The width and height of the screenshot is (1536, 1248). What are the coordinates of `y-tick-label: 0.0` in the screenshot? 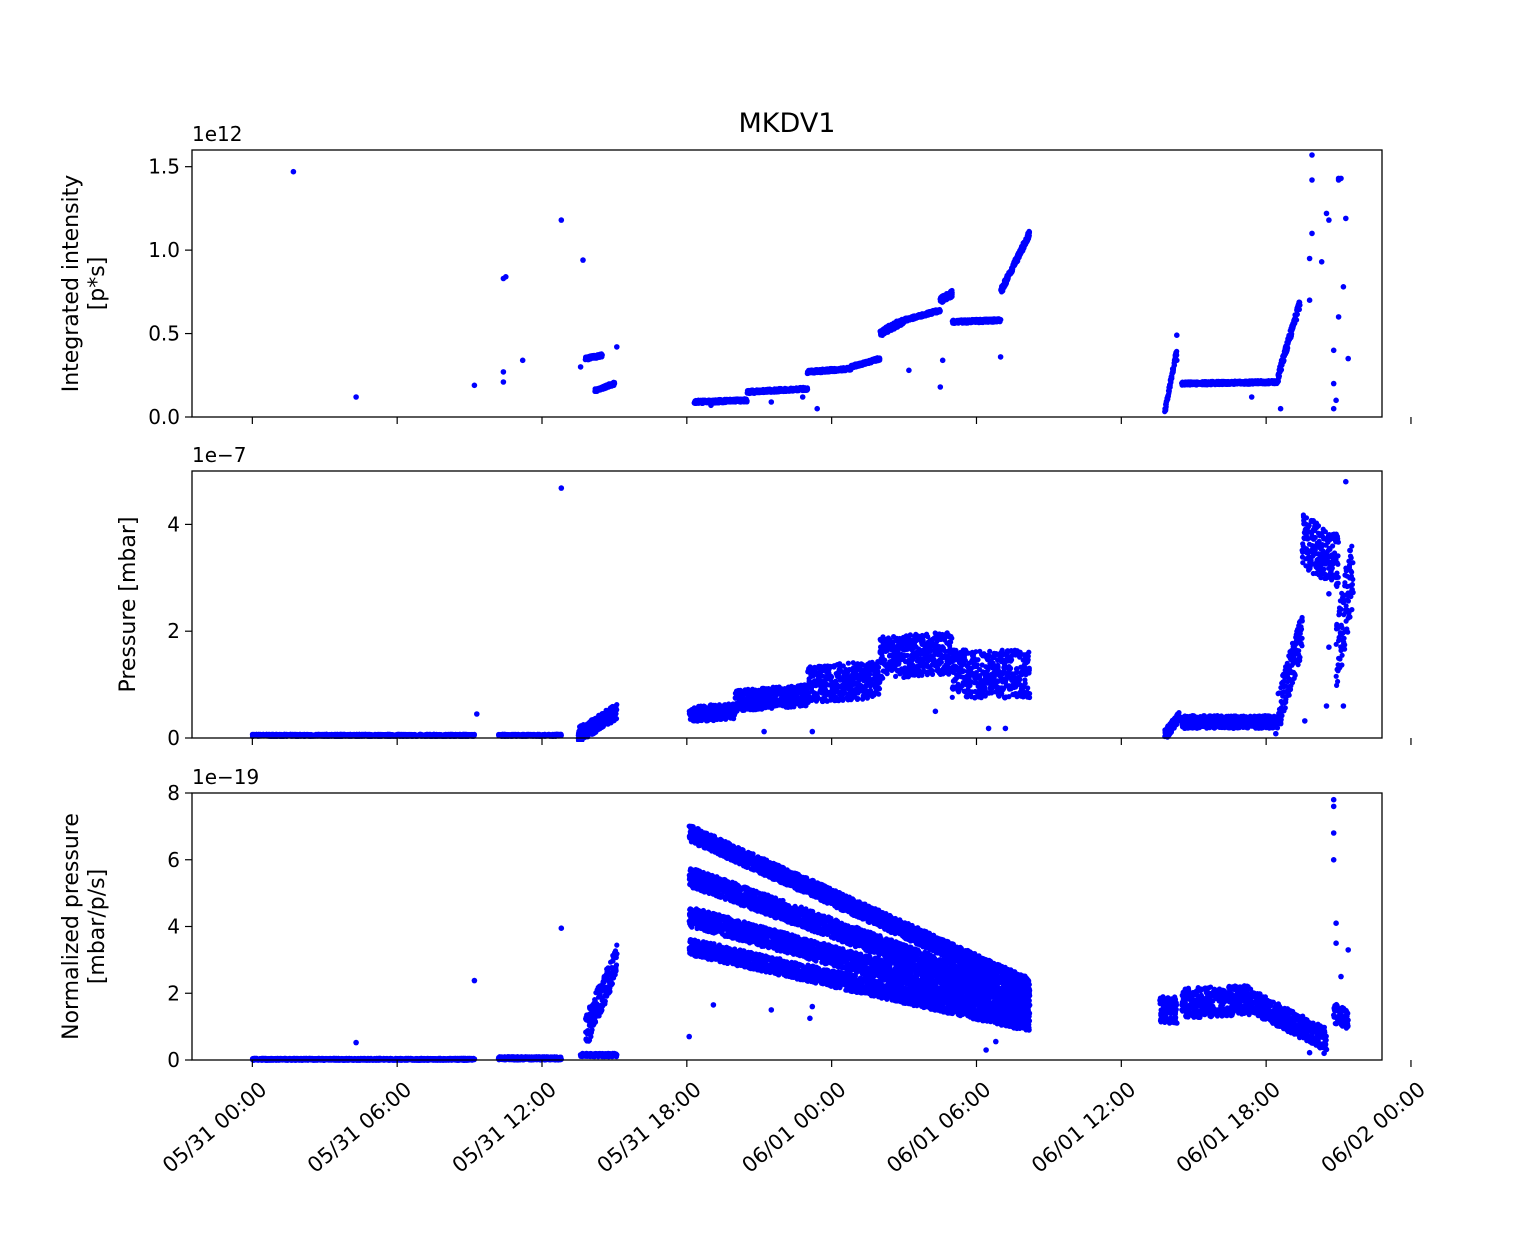 It's located at (164, 417).